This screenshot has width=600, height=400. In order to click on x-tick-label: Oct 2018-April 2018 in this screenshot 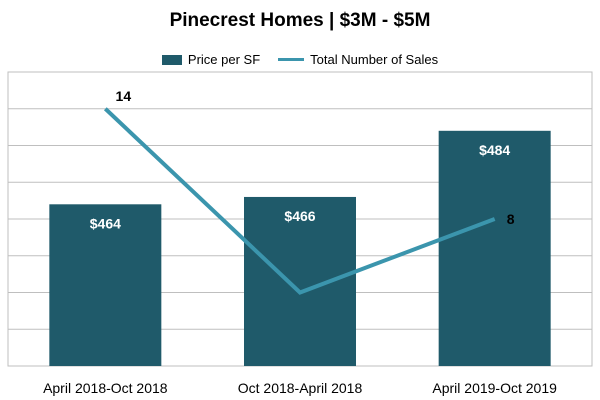, I will do `click(300, 388)`.